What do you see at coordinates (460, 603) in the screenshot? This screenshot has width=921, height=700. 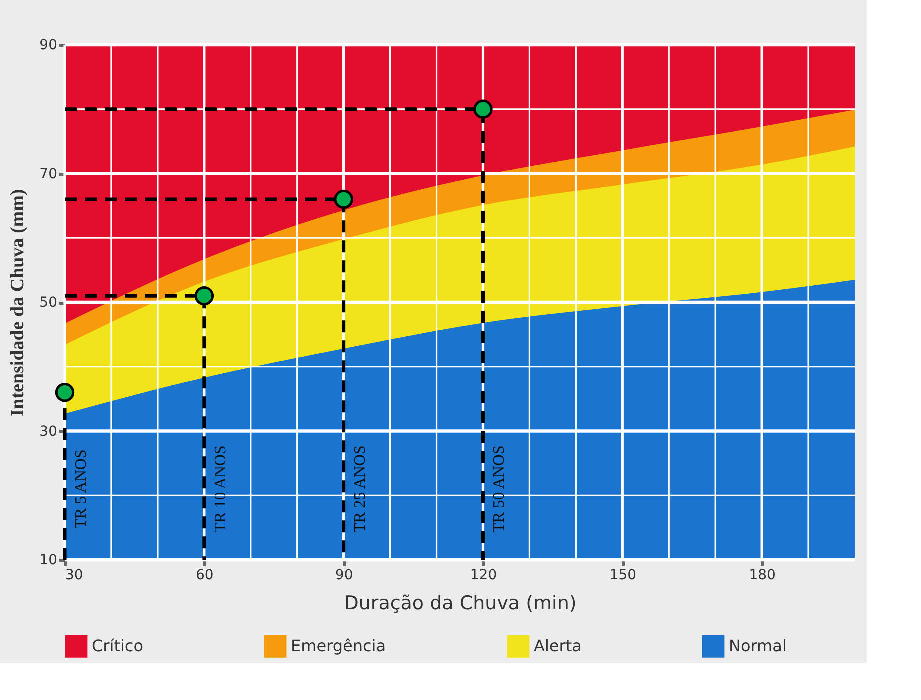 I see `x-axis-title: Duração da Chuva (min)` at bounding box center [460, 603].